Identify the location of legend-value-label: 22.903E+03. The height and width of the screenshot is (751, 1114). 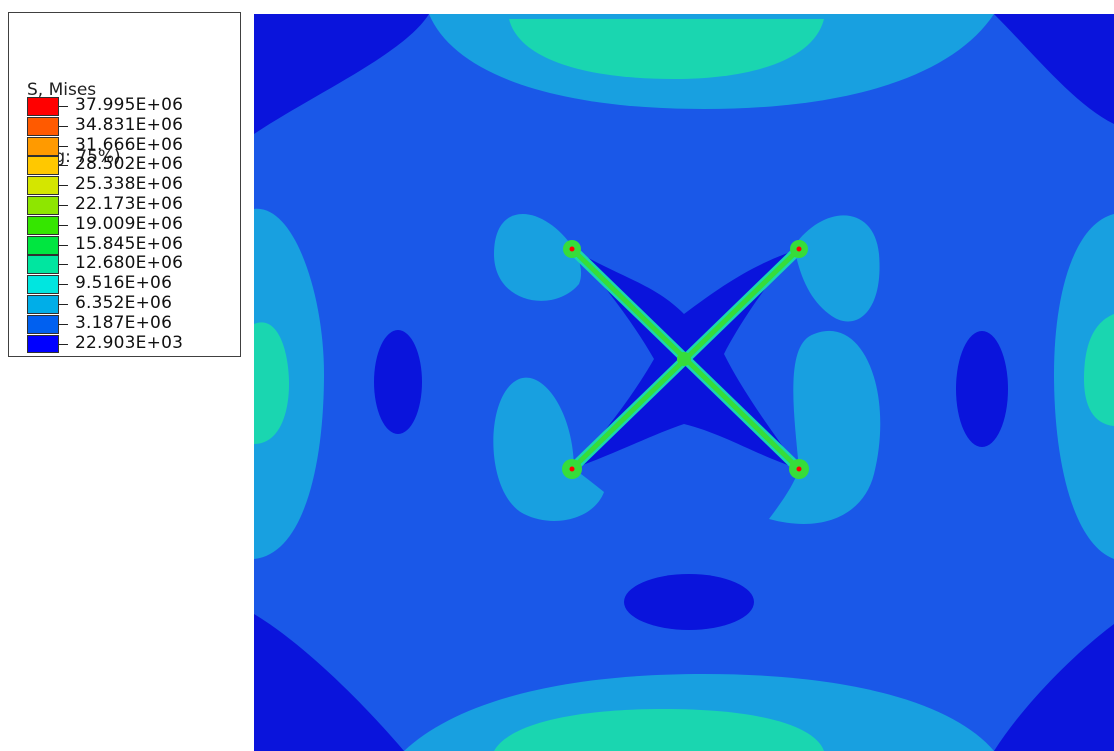
(129, 342).